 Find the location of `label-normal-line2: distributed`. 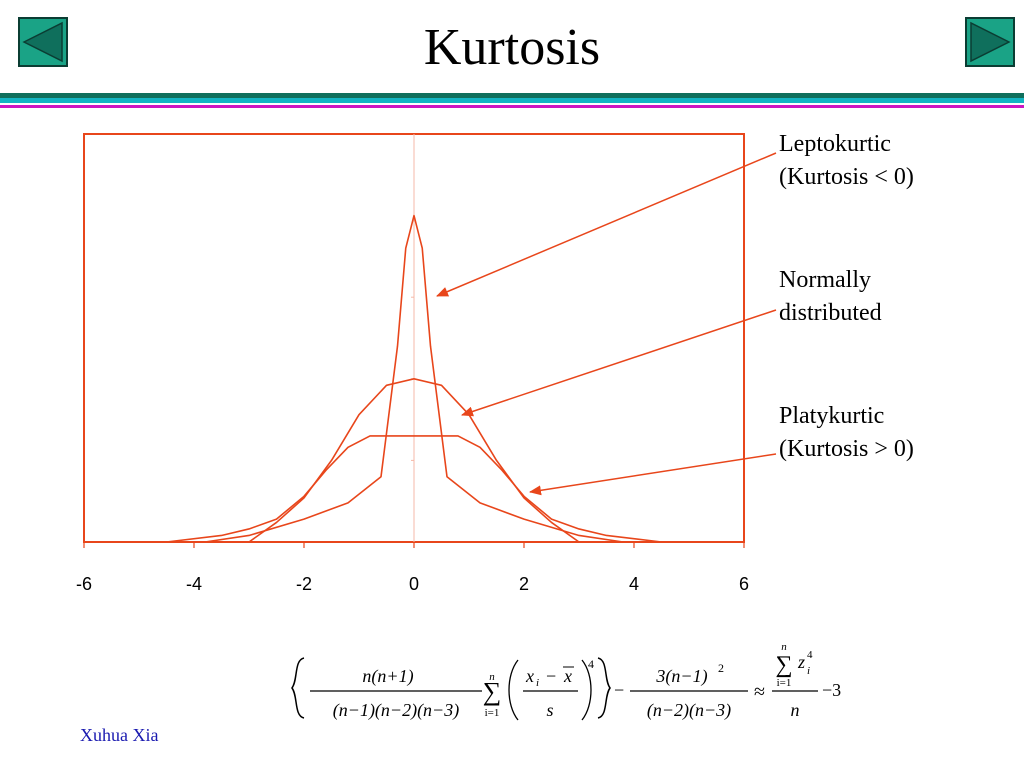

label-normal-line2: distributed is located at coordinates (830, 313).